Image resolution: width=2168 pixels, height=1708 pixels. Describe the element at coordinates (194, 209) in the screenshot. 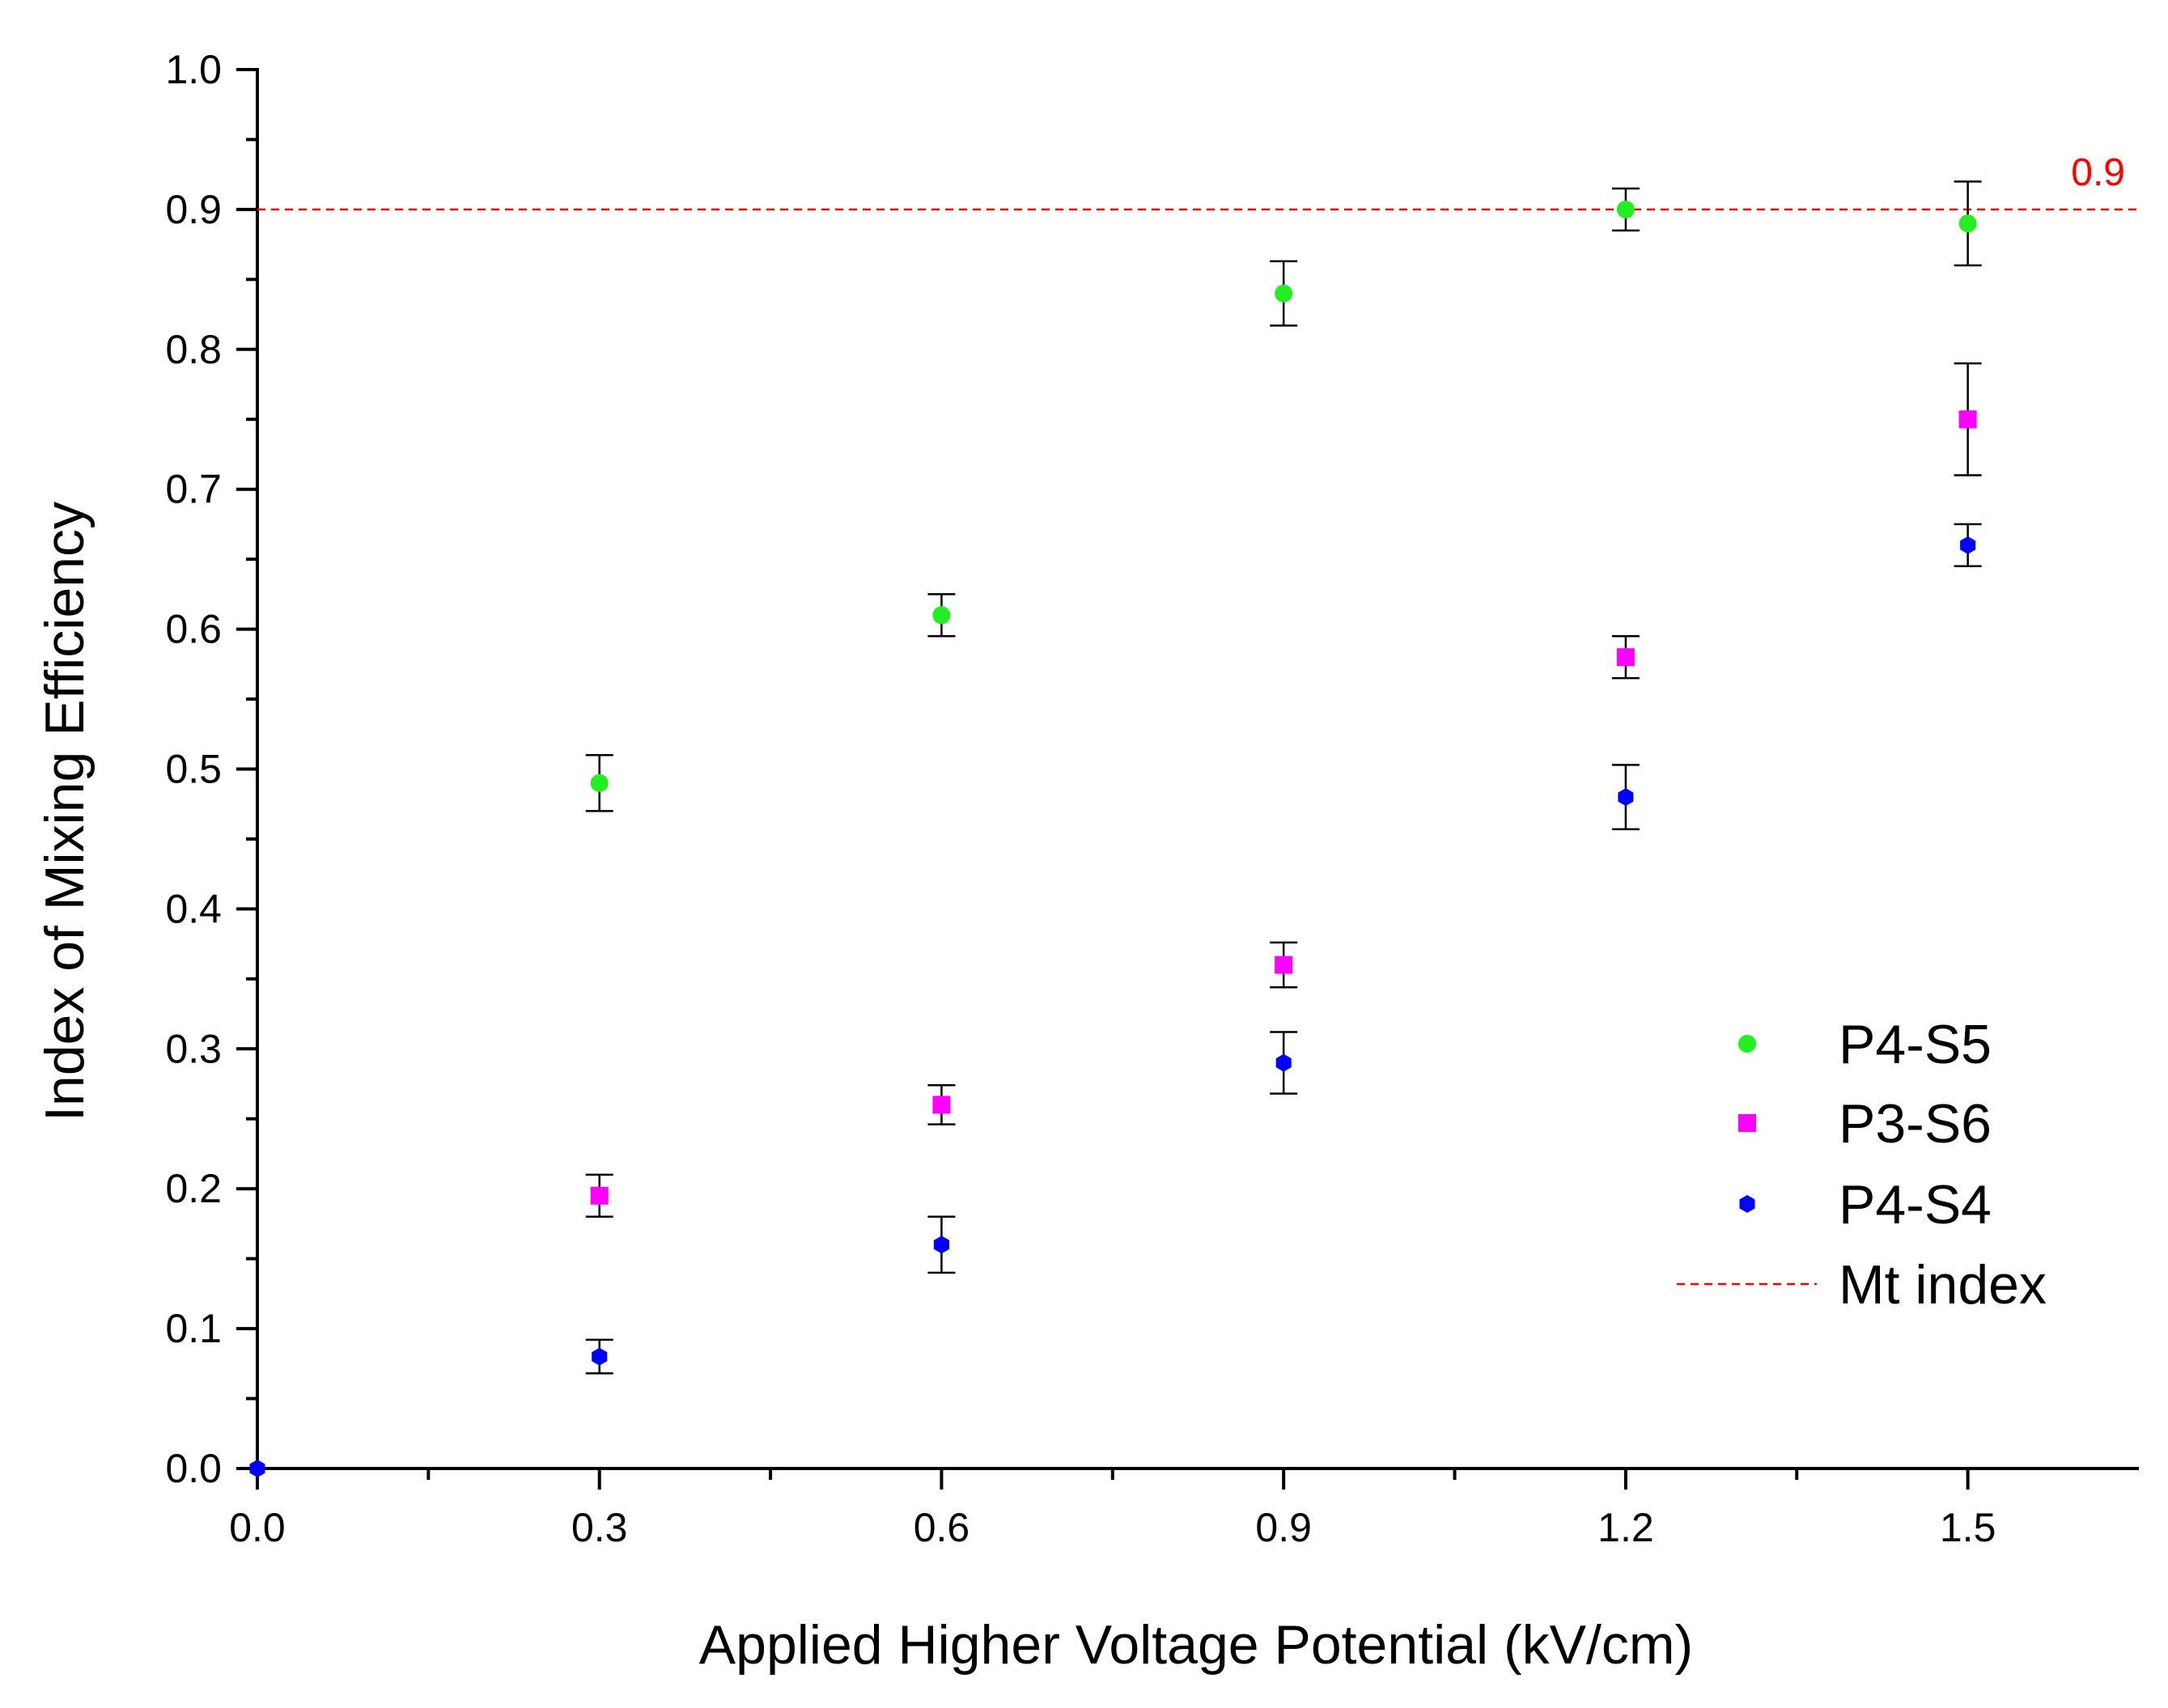

I see `y-tick-label: 0.9` at that location.